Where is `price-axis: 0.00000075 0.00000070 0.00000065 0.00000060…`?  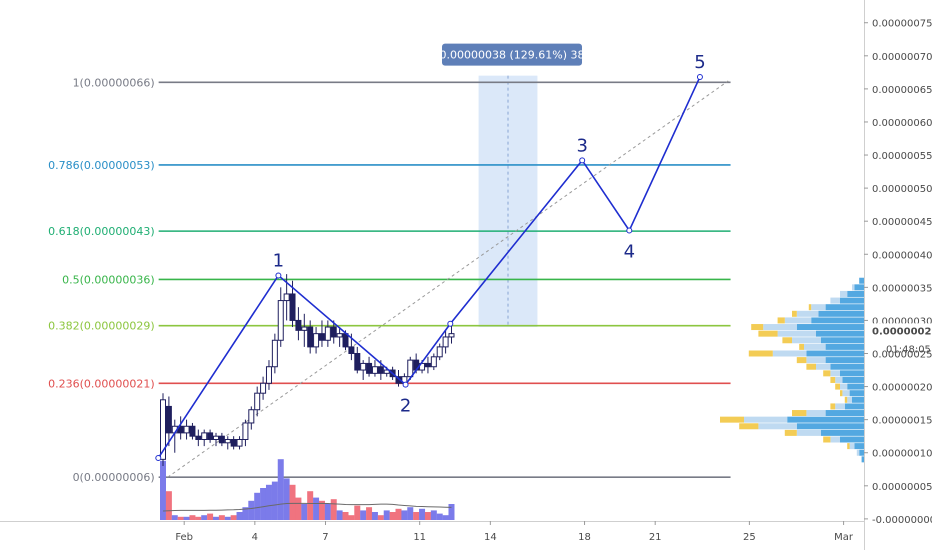
price-axis: 0.00000075 0.00000070 0.00000065 0.00000060… is located at coordinates (898, 275).